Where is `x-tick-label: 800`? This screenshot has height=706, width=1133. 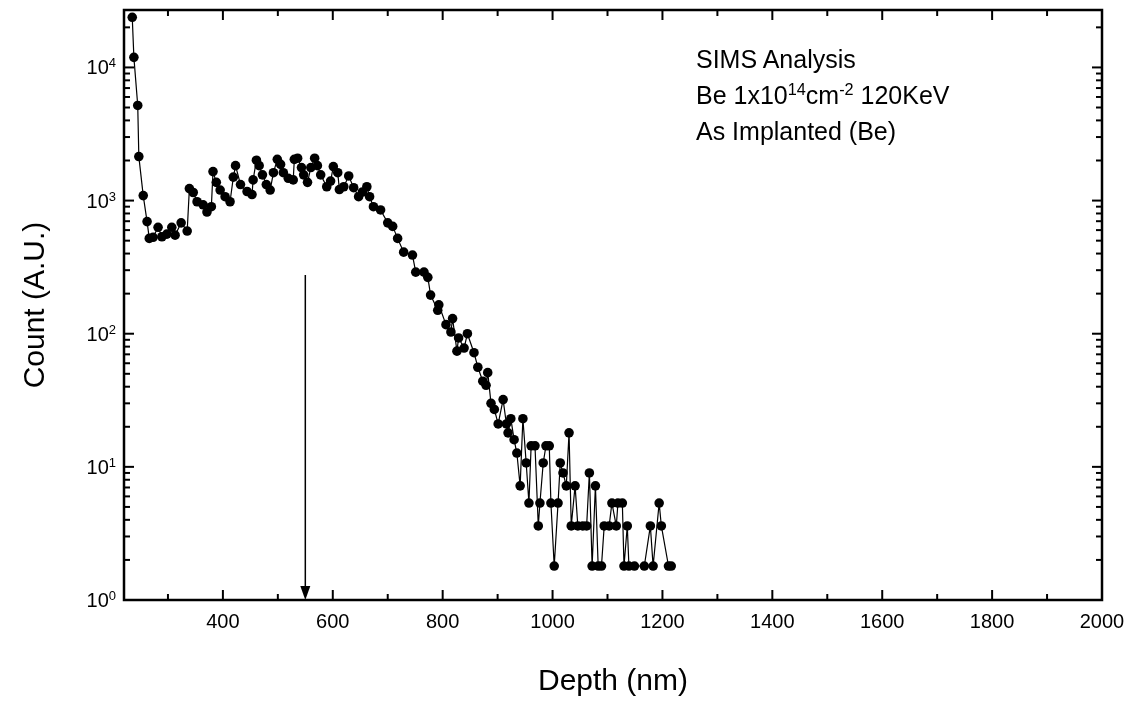
x-tick-label: 800 is located at coordinates (442, 621).